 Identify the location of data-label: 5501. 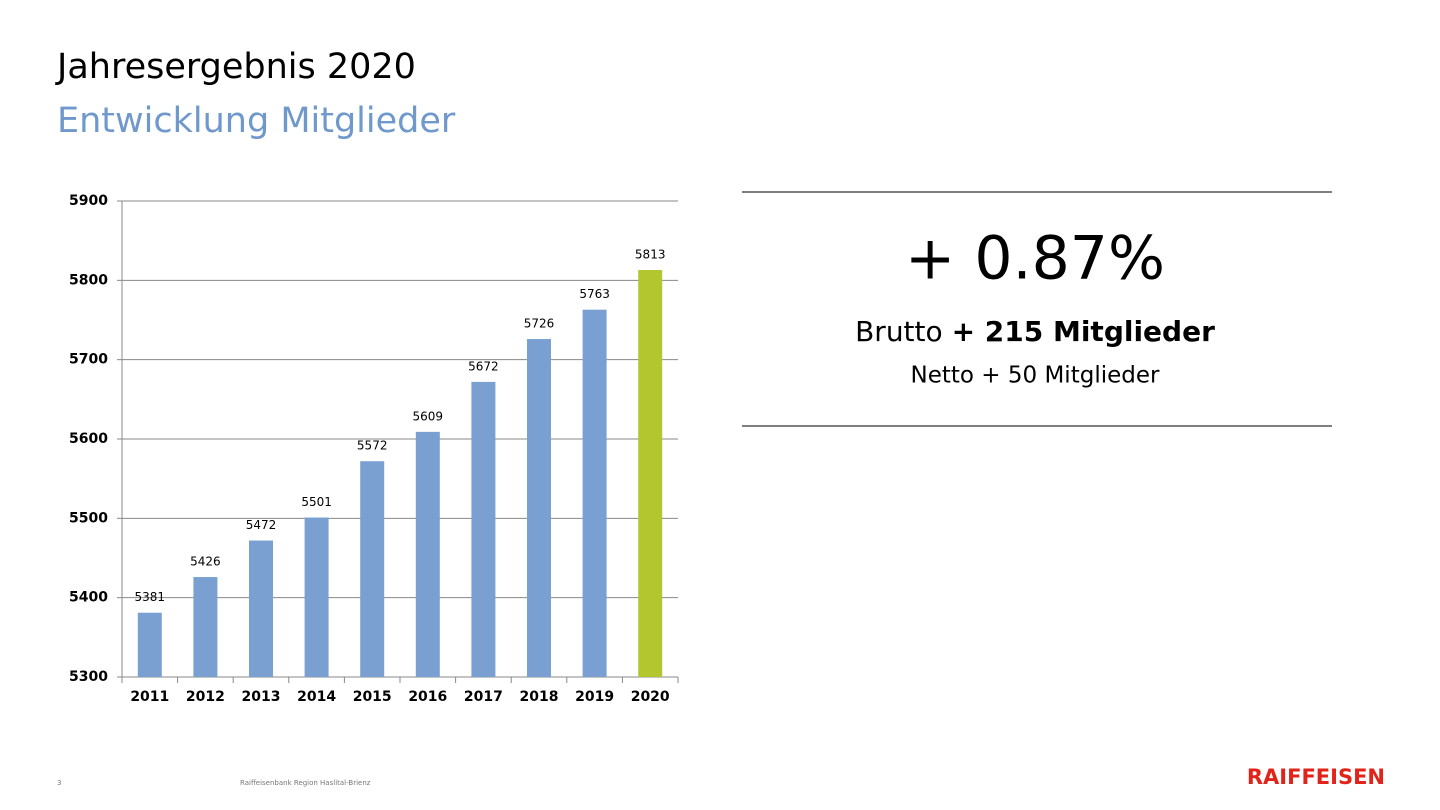
(316, 502).